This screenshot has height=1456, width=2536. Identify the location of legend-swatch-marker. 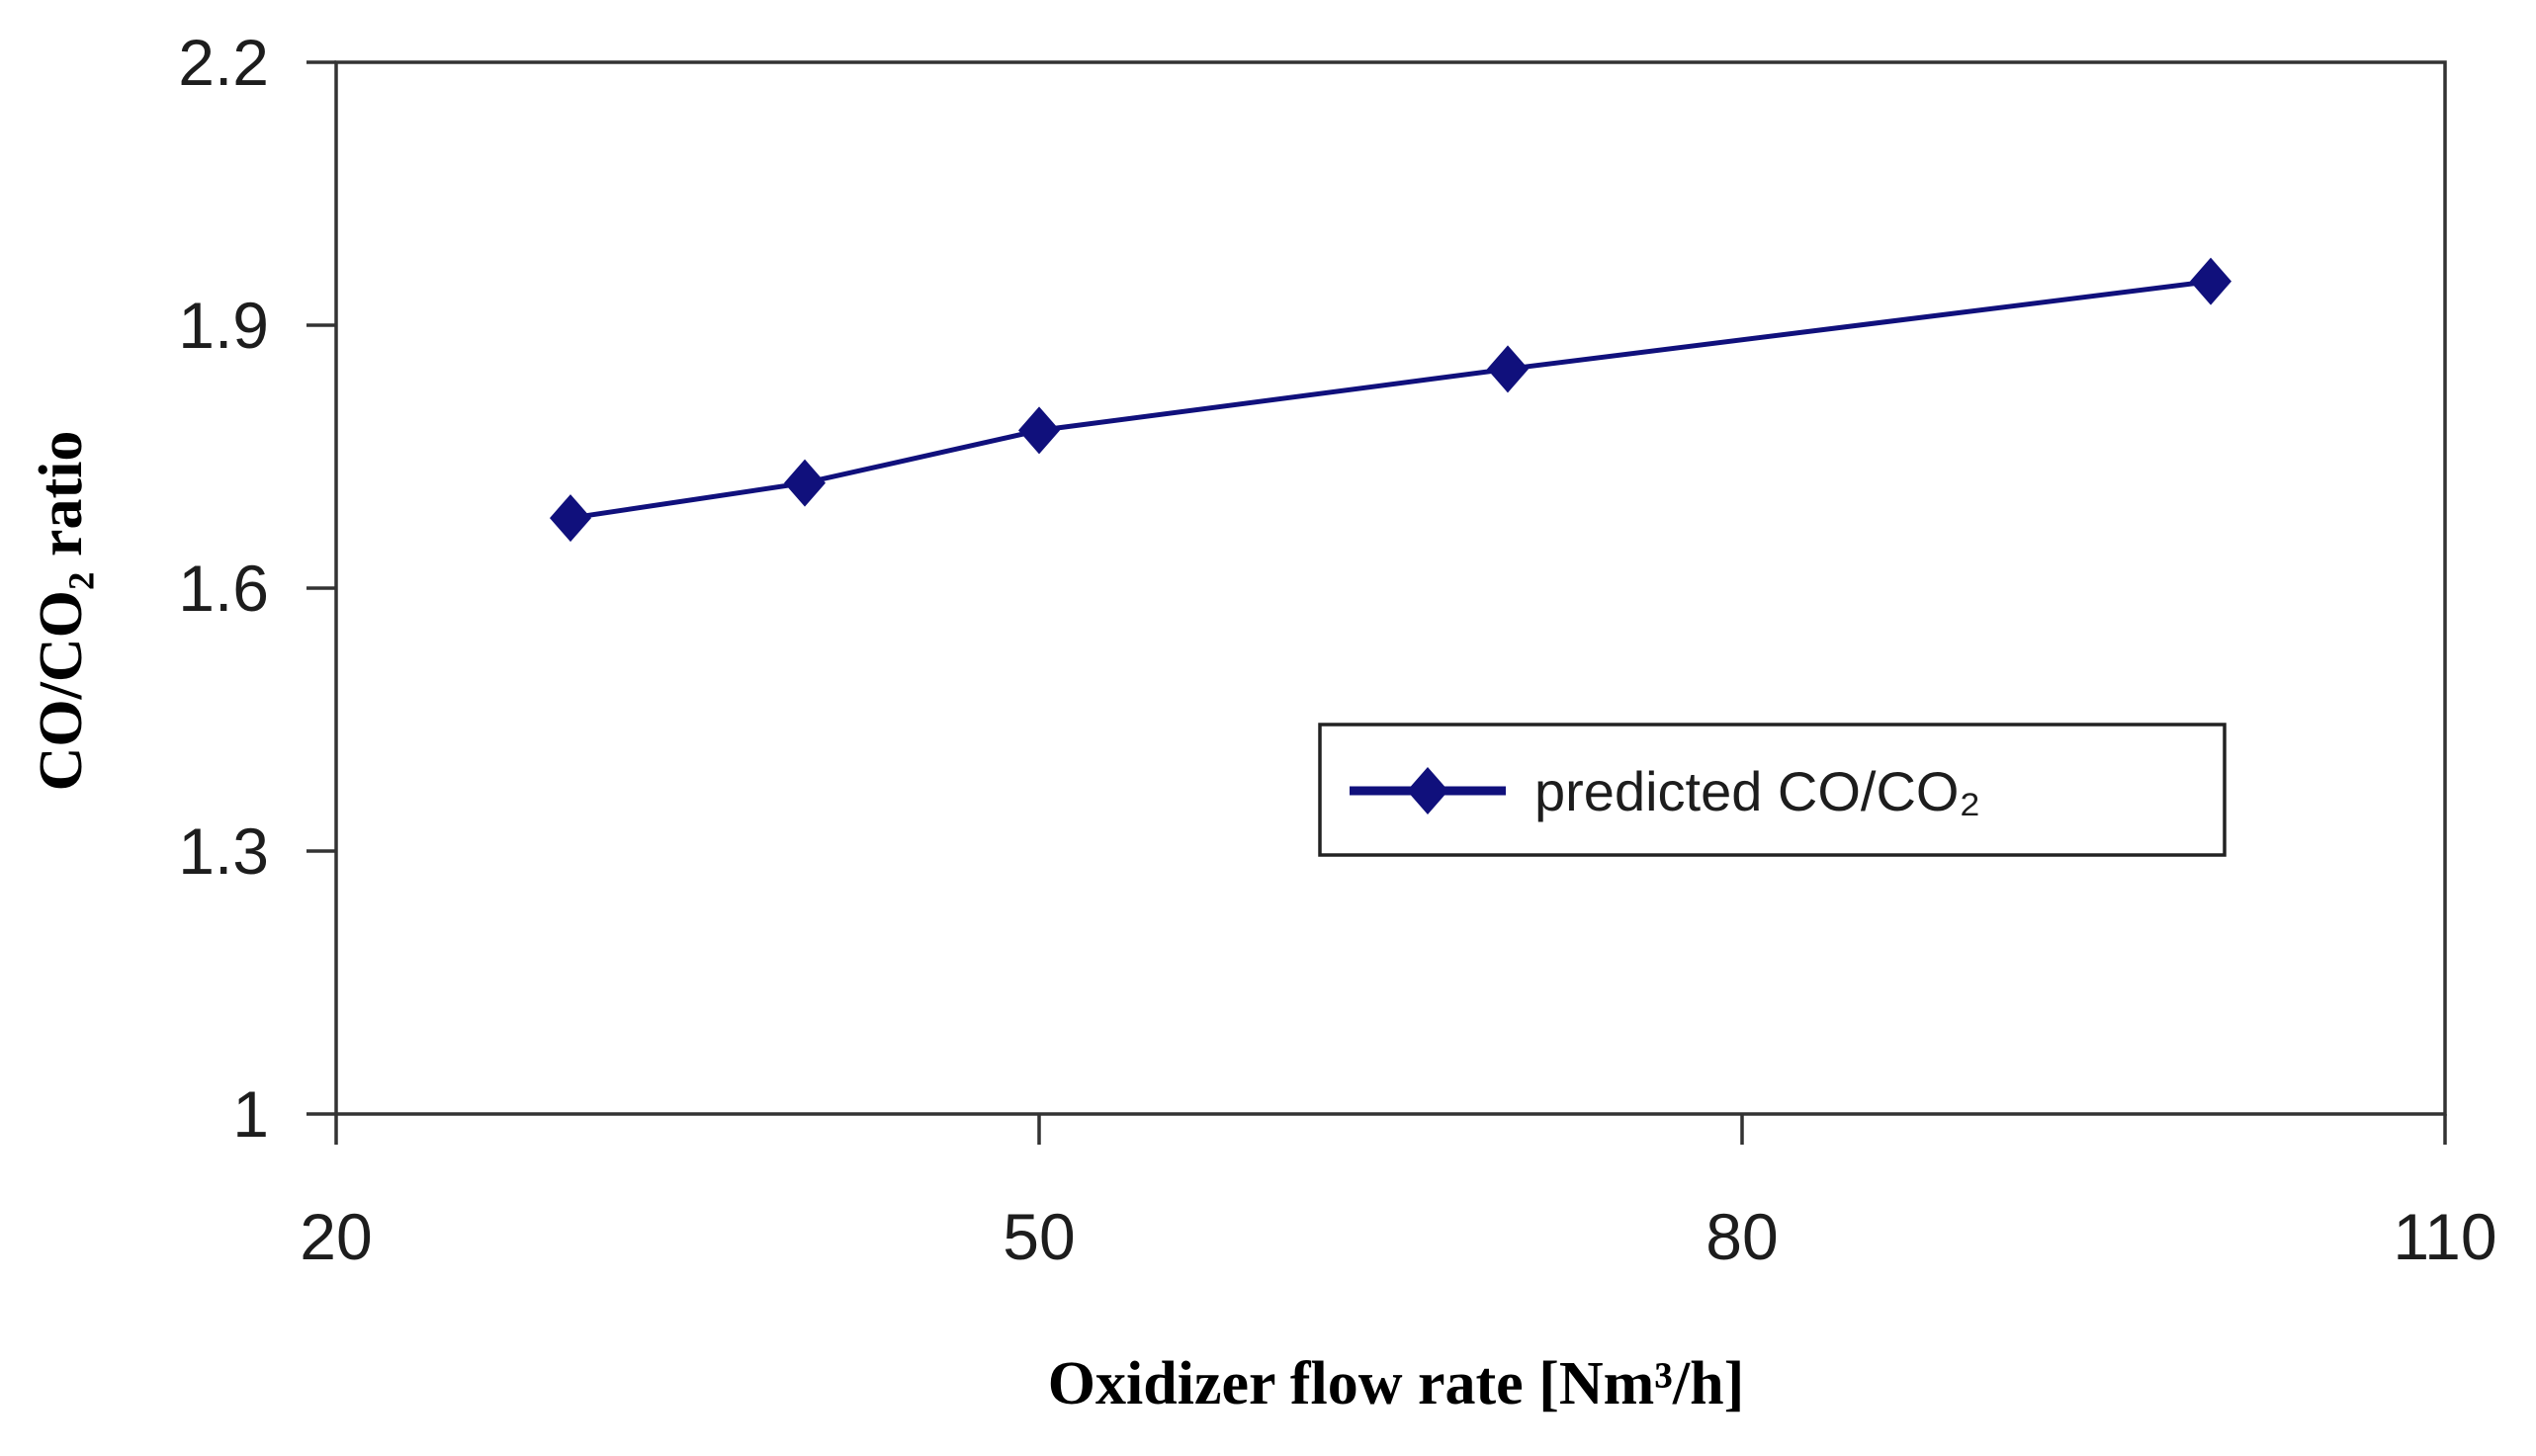
(1427, 790).